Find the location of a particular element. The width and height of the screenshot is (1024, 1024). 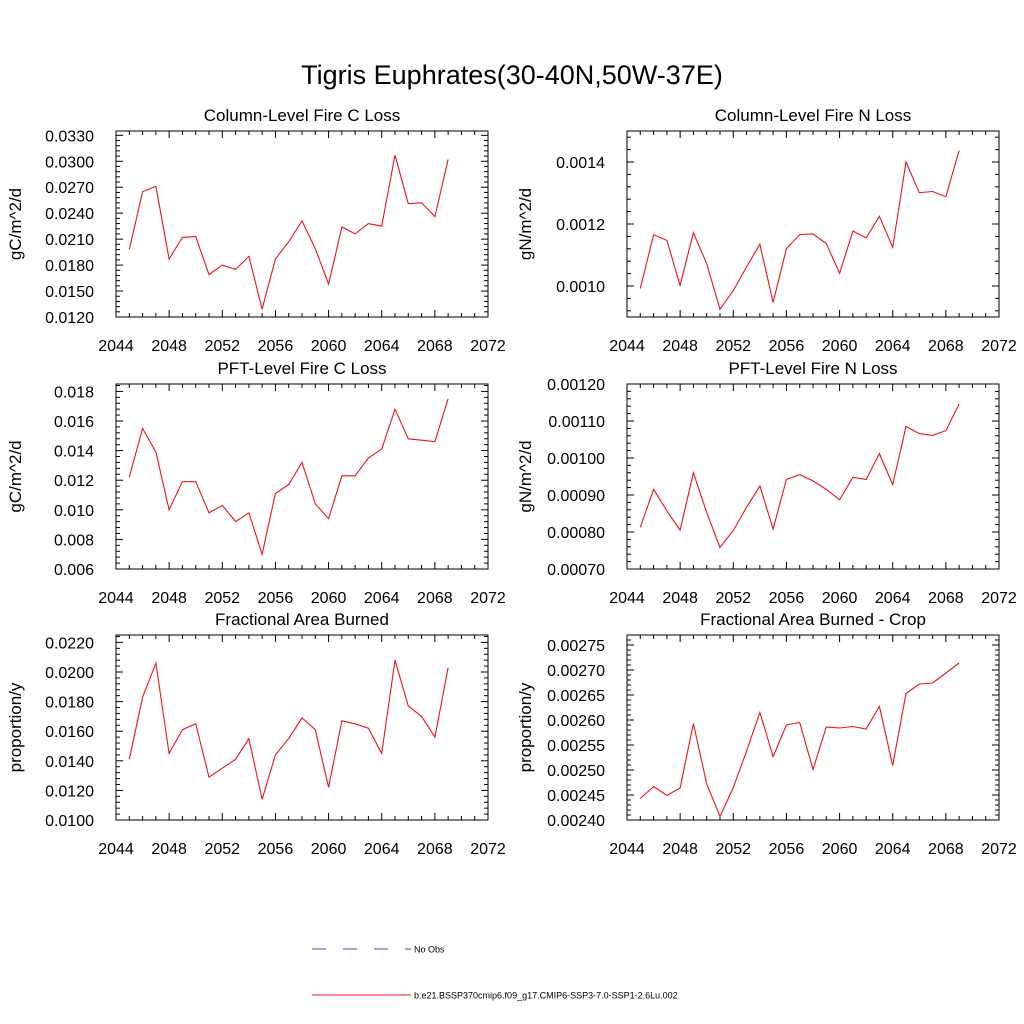

y-tick-label: 0.00100 is located at coordinates (576, 459).